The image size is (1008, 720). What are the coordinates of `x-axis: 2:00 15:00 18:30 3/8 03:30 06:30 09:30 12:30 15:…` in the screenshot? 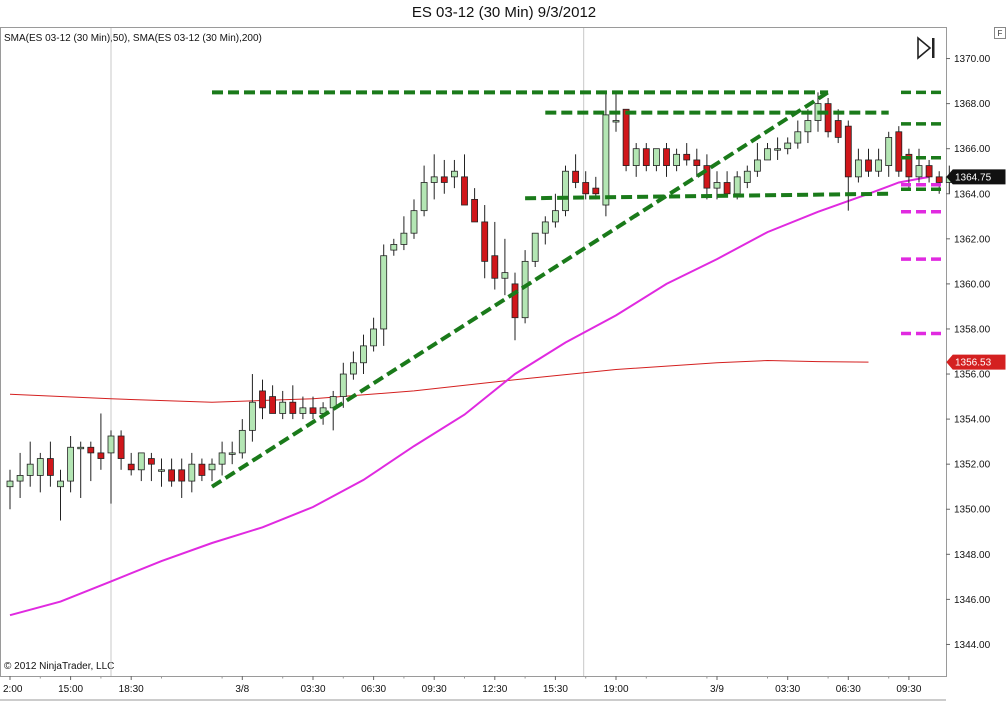 It's located at (462, 685).